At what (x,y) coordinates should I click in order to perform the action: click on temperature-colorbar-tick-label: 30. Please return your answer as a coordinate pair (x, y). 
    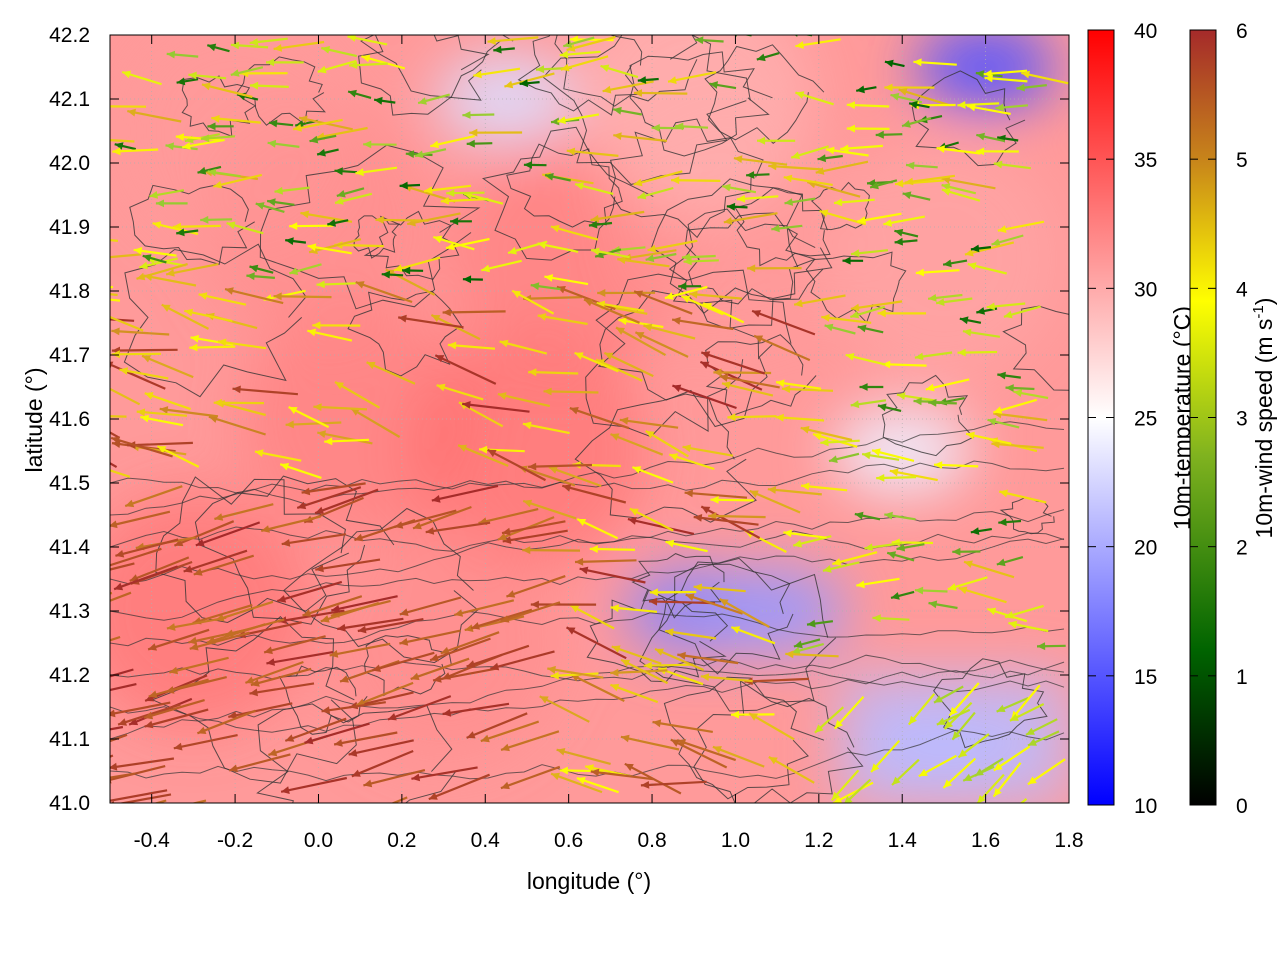
    Looking at the image, I should click on (1145, 289).